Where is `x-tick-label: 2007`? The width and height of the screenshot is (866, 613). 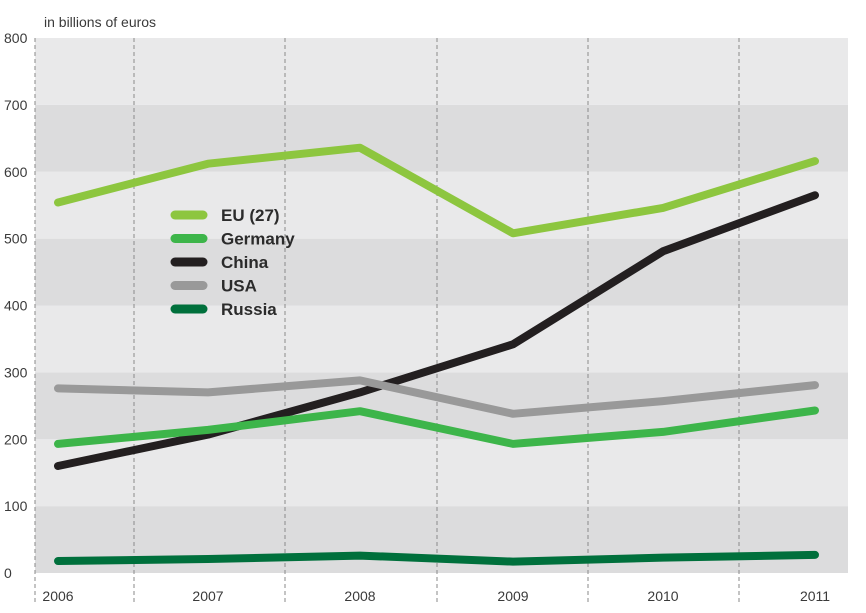
x-tick-label: 2007 is located at coordinates (207, 596).